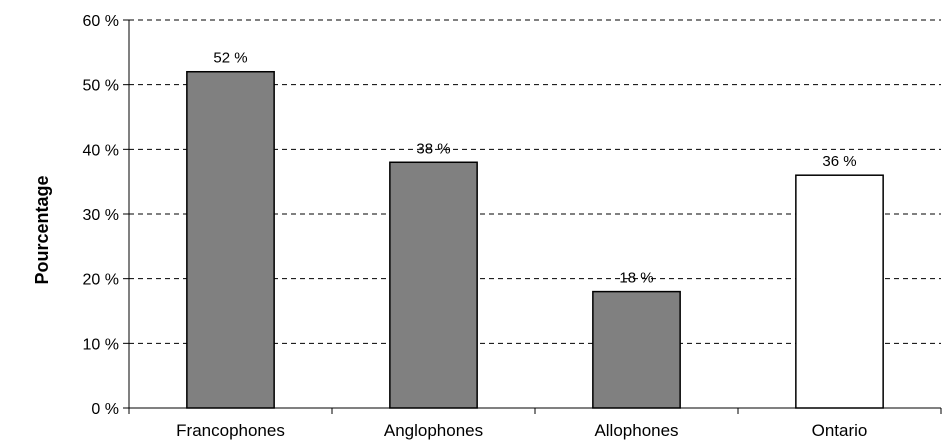 Image resolution: width=945 pixels, height=443 pixels. What do you see at coordinates (101, 280) in the screenshot?
I see `y-tick-label: 20 %` at bounding box center [101, 280].